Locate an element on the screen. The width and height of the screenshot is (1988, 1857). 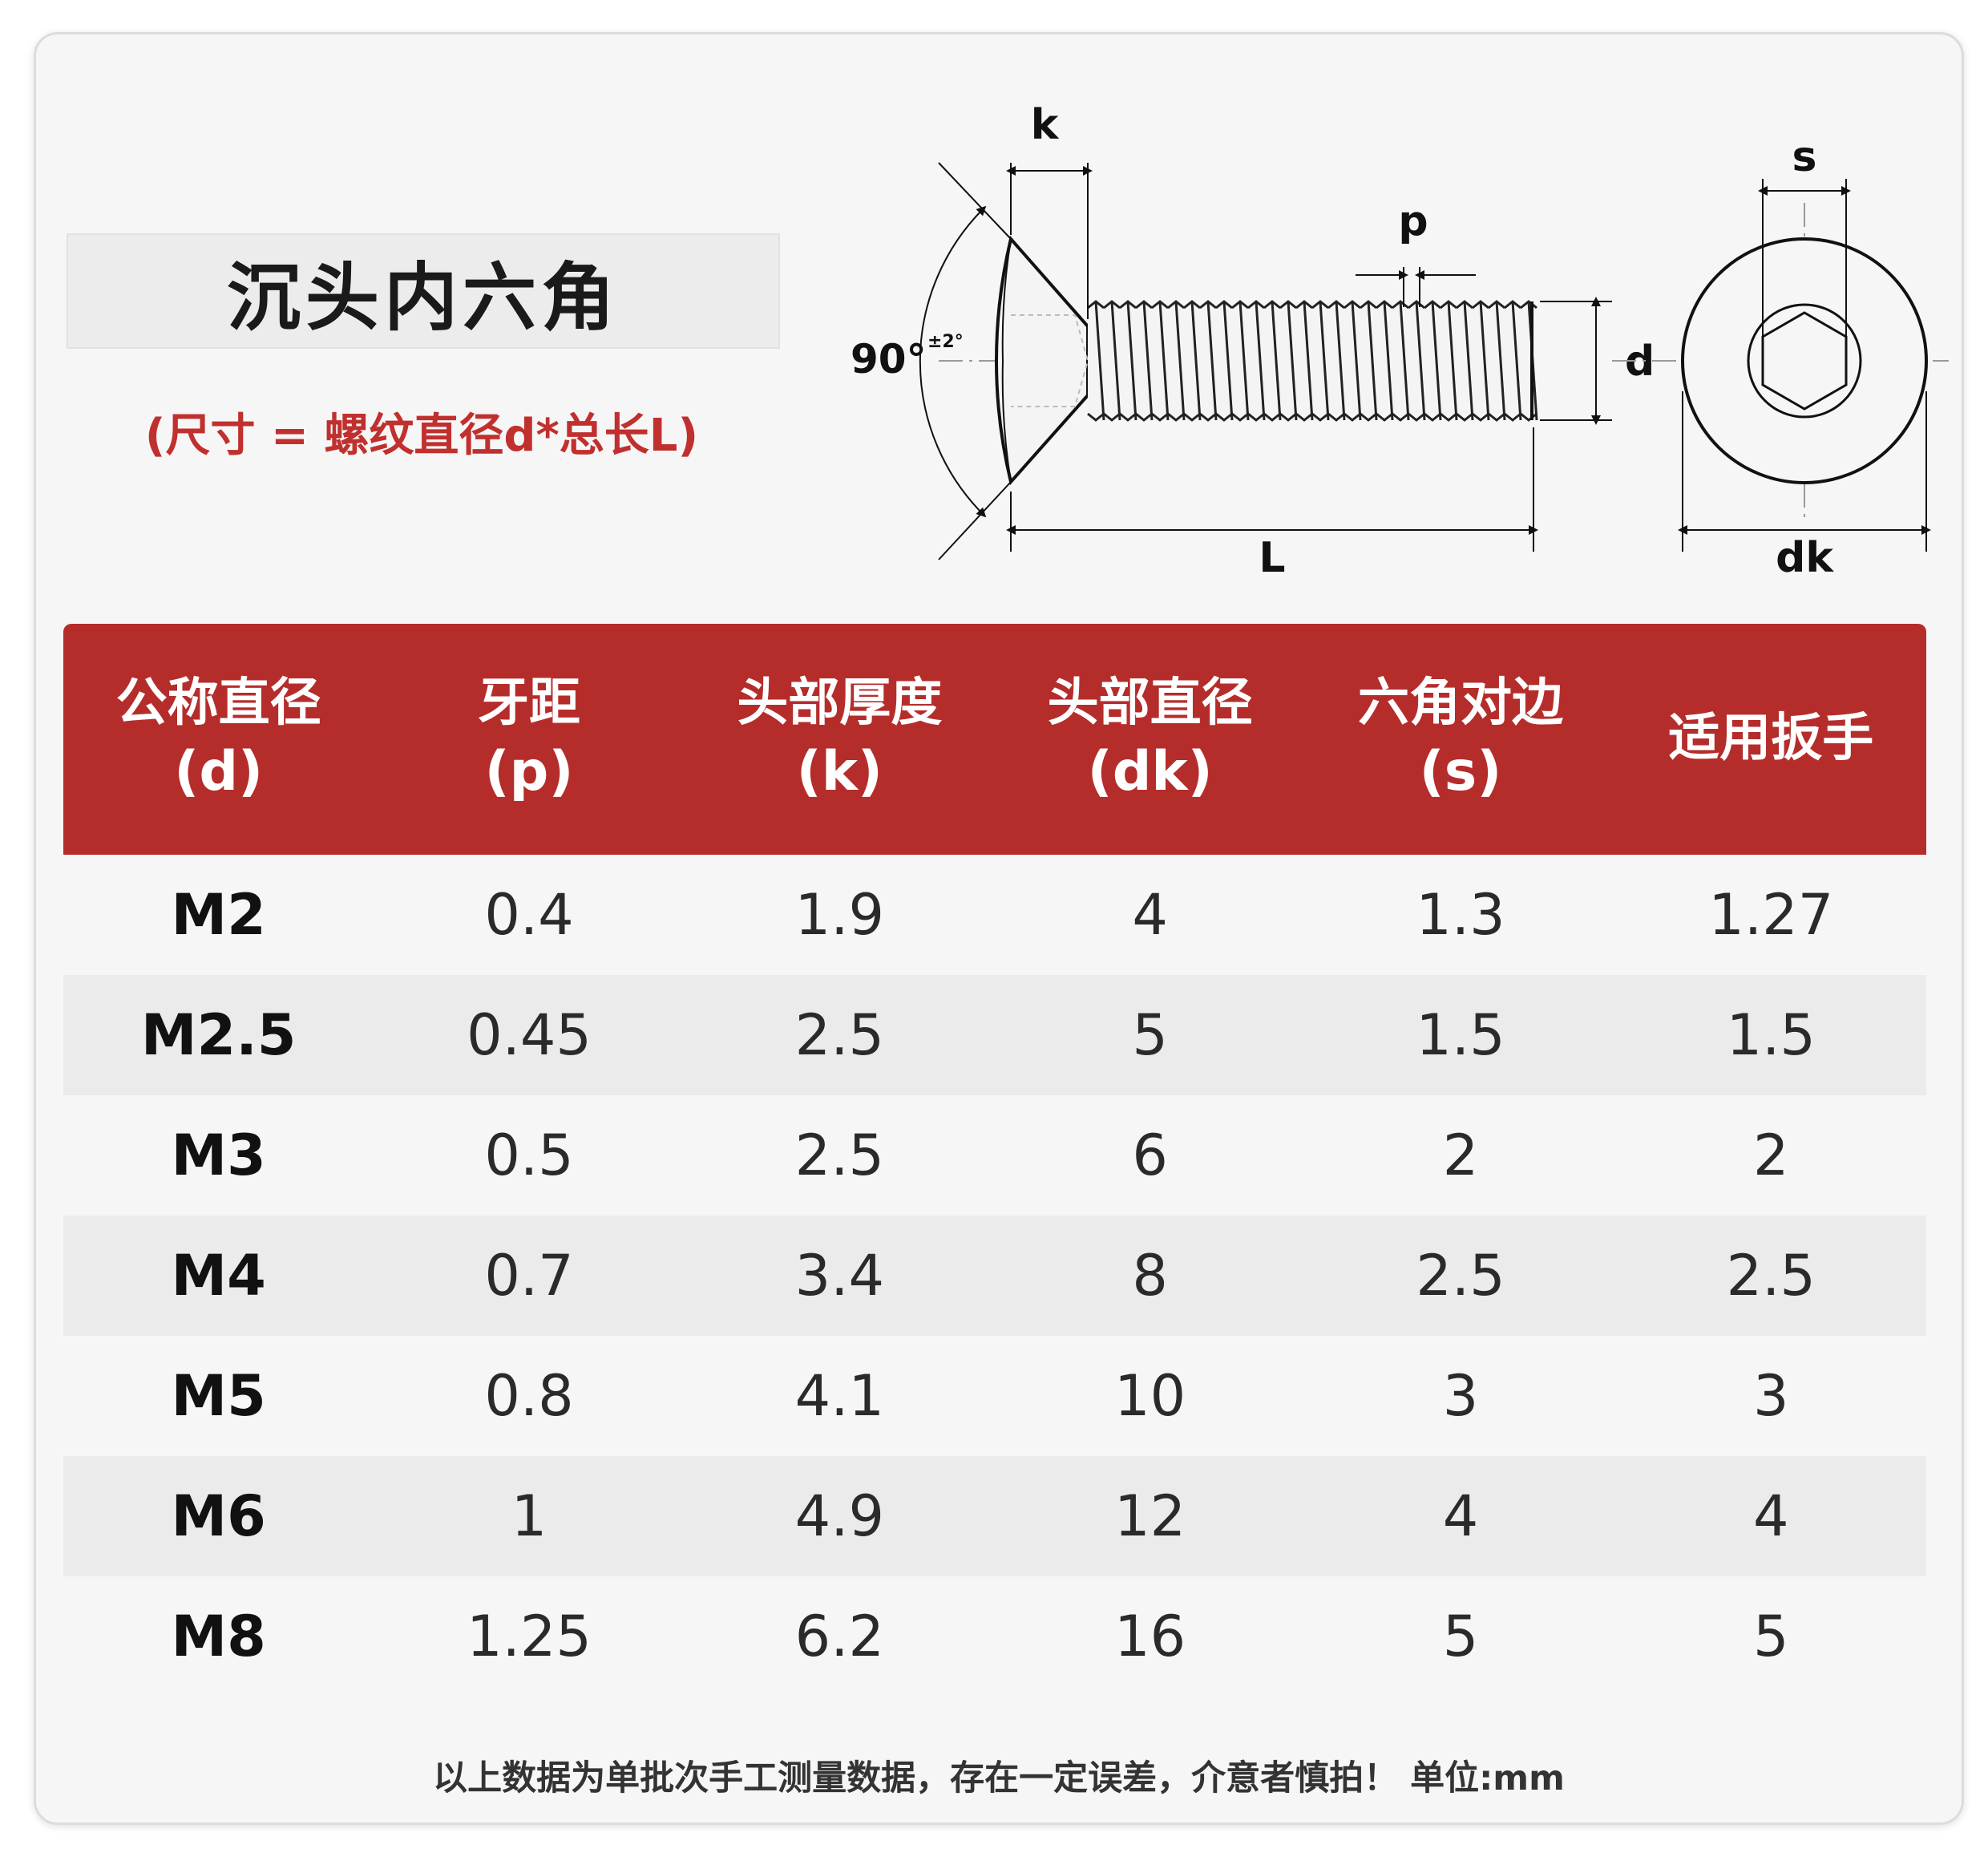
table-row: M2 0.4 1.9 4 1.3 1.27 is located at coordinates (994, 915).